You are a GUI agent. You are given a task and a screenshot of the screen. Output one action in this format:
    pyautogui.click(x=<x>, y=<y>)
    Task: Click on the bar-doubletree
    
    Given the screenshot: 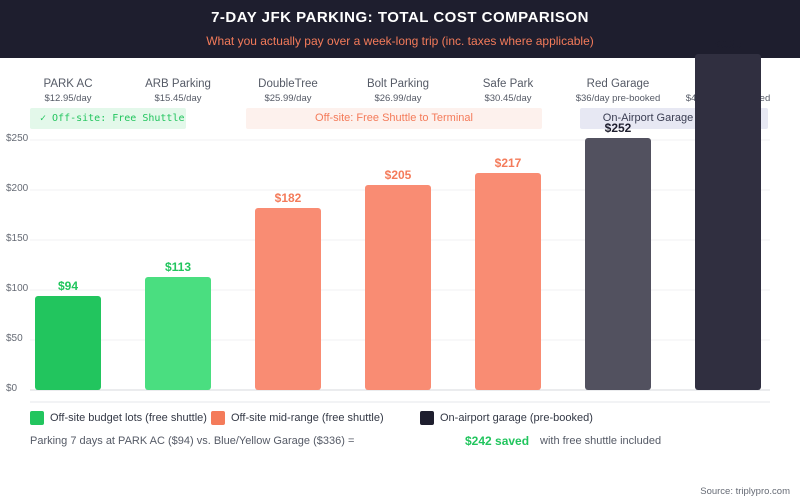 What is the action you would take?
    pyautogui.click(x=288, y=299)
    